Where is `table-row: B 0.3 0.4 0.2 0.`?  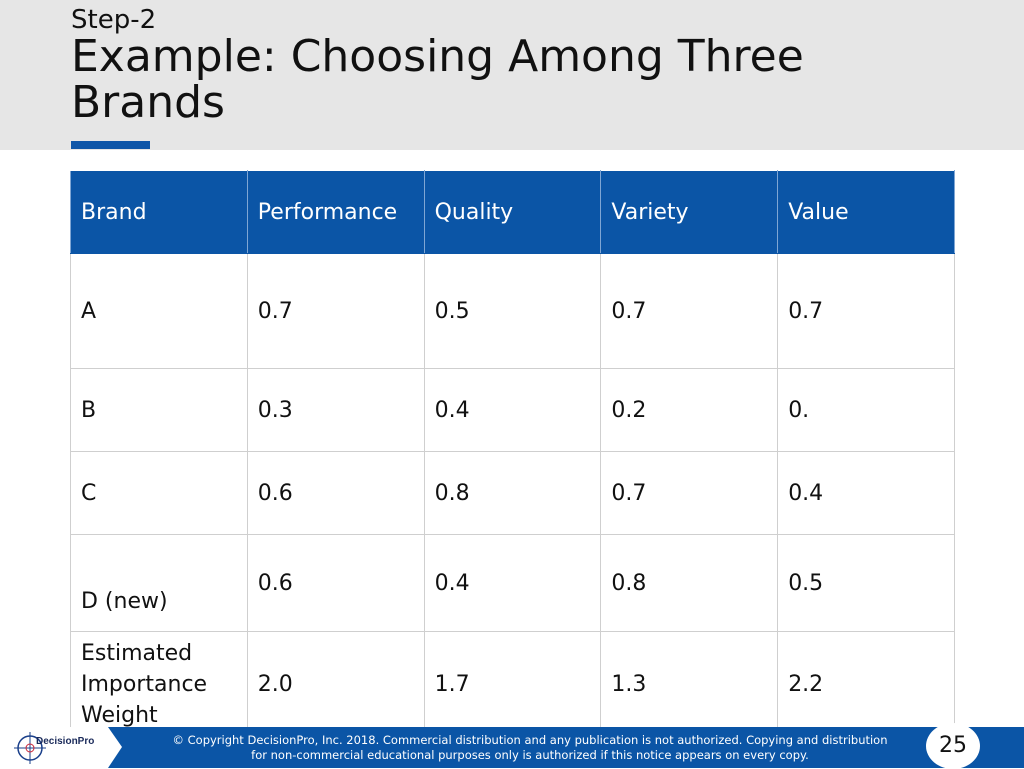
table-row: B 0.3 0.4 0.2 0. is located at coordinates (512, 410).